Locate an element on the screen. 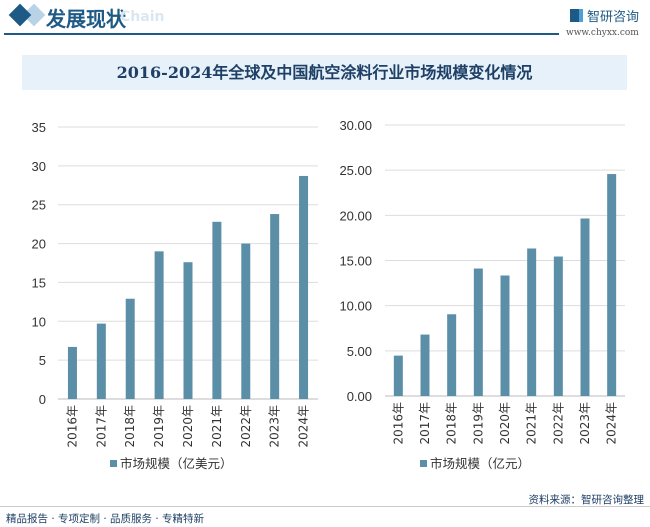 This screenshot has width=650, height=527. source-note: 资料来源：智研咨询整理 is located at coordinates (586, 500).